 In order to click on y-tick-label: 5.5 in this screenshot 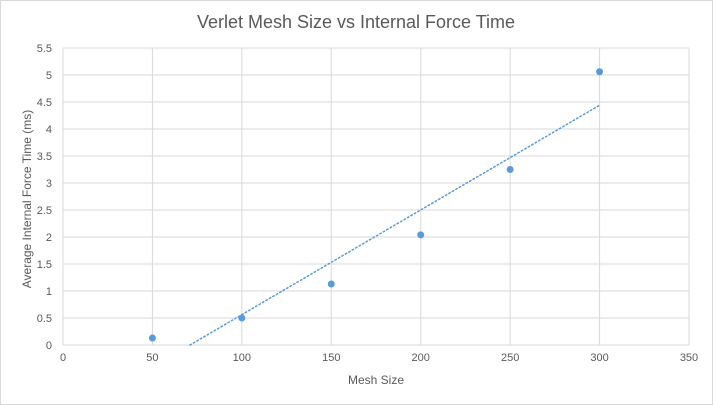, I will do `click(44, 49)`.